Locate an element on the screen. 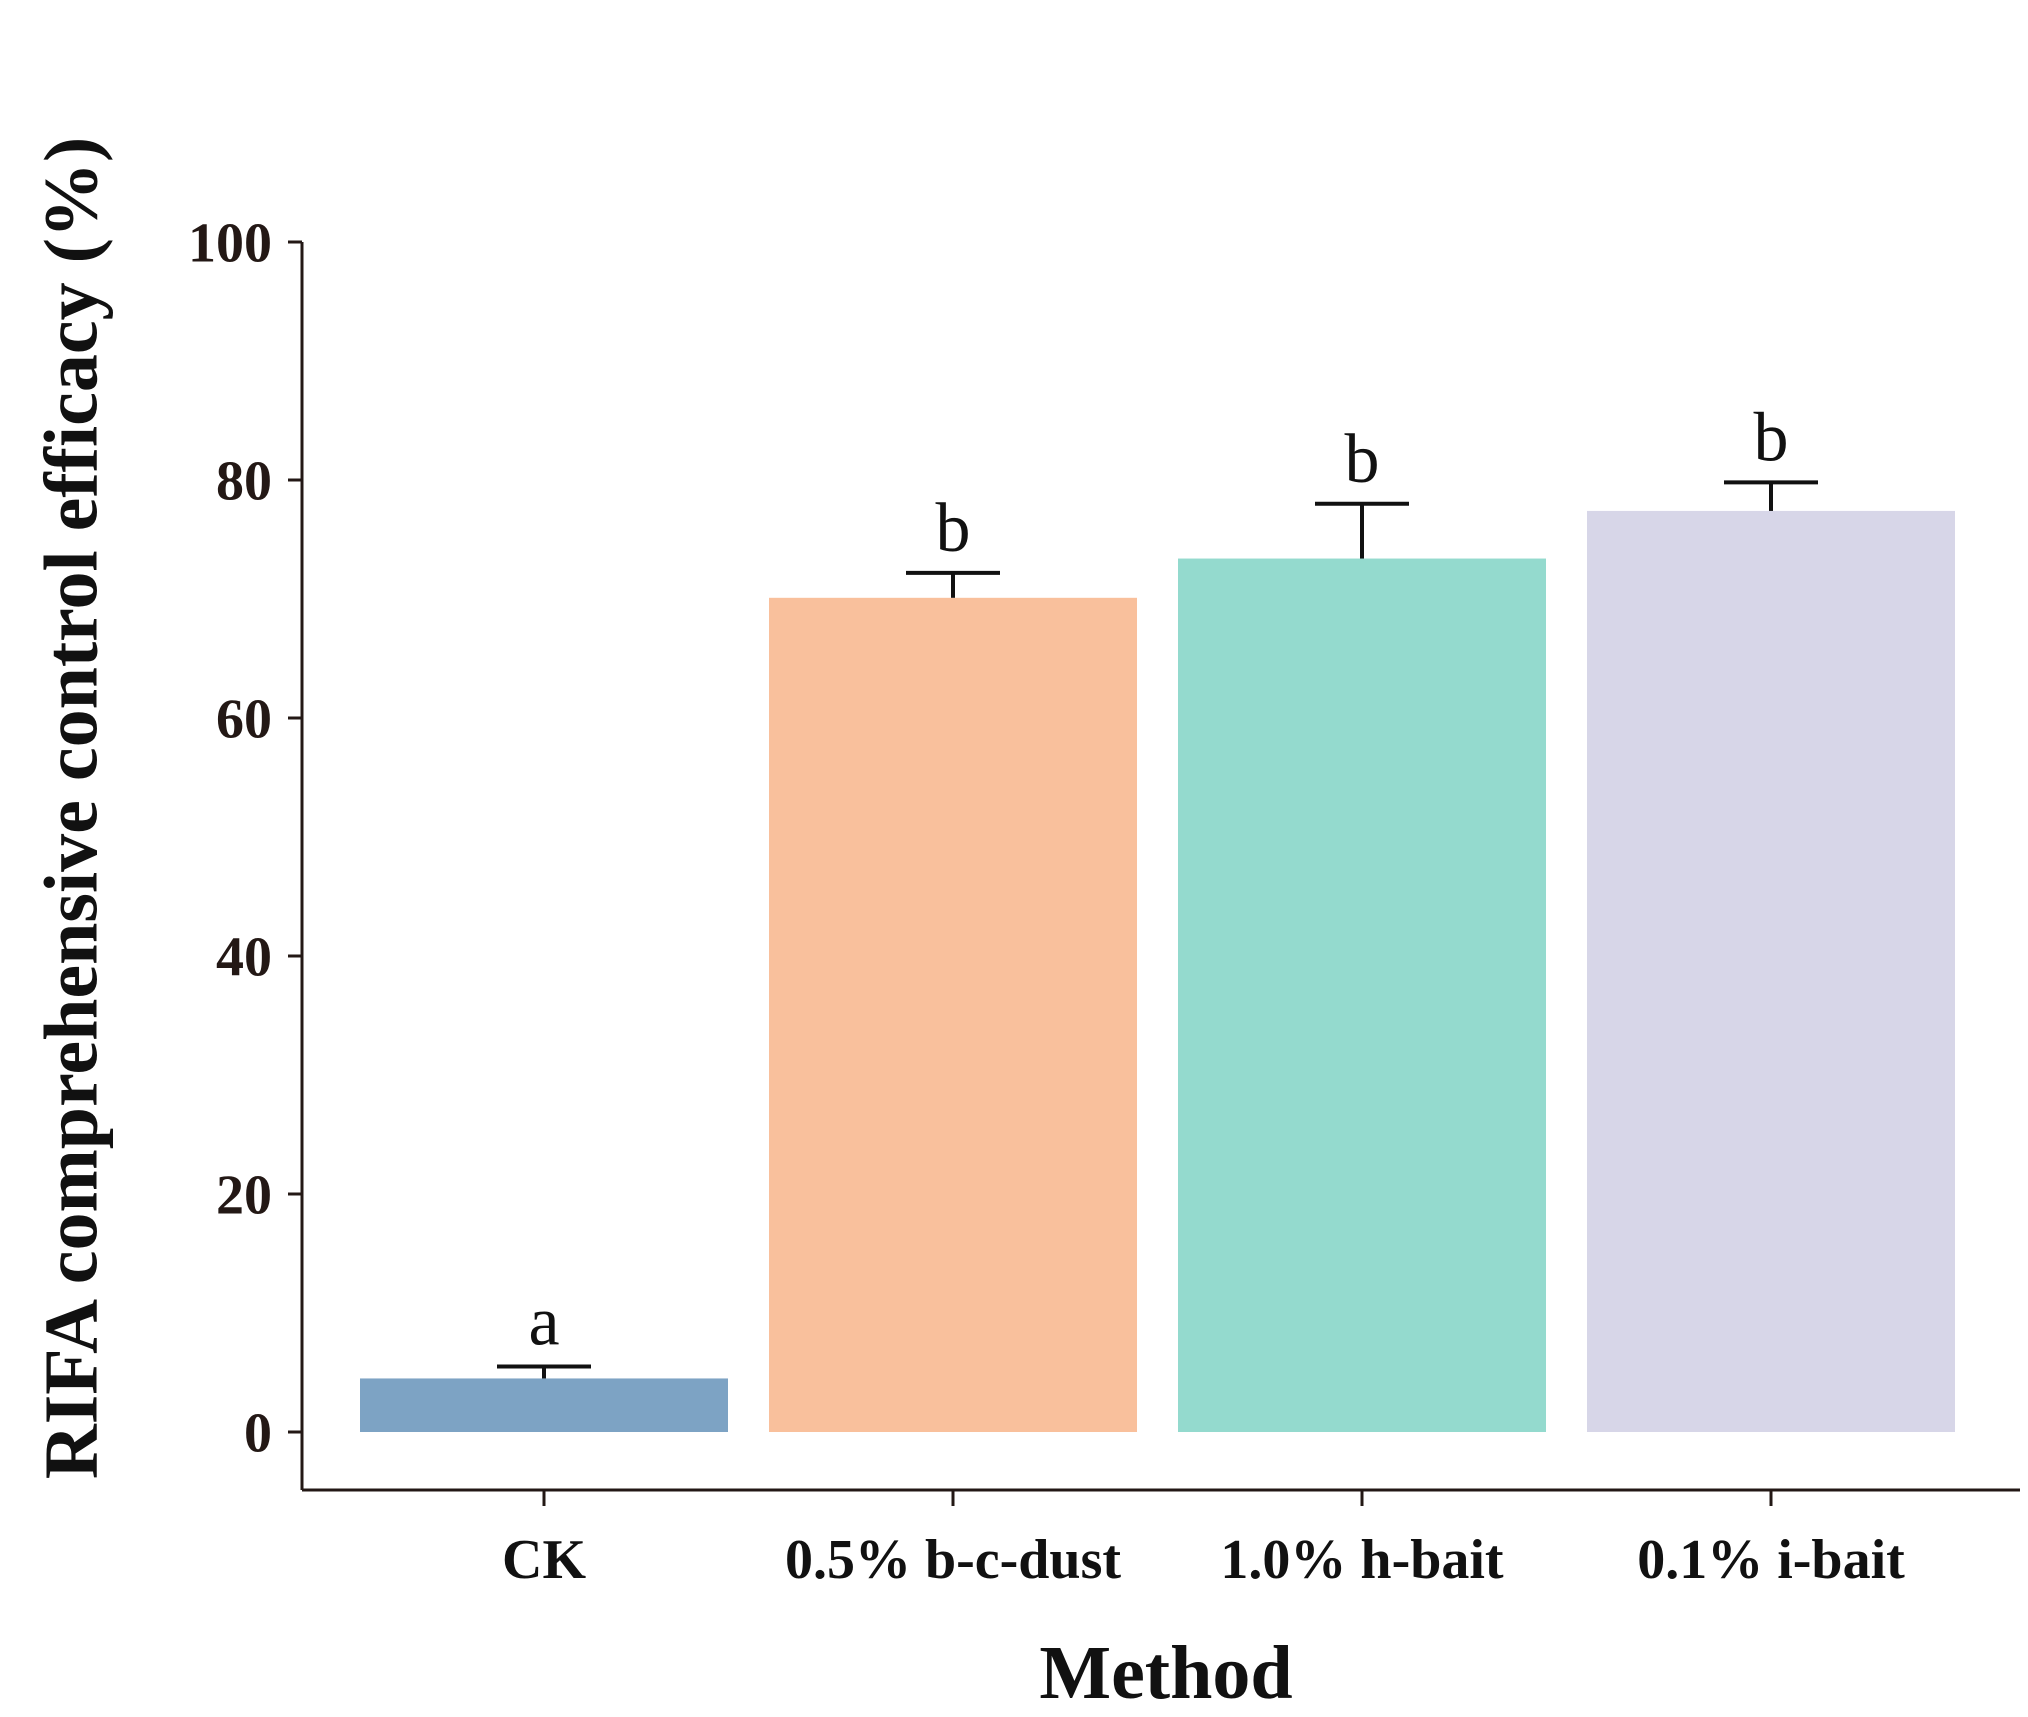  x-tick-label: 0.1% i-bait is located at coordinates (1771, 1560).